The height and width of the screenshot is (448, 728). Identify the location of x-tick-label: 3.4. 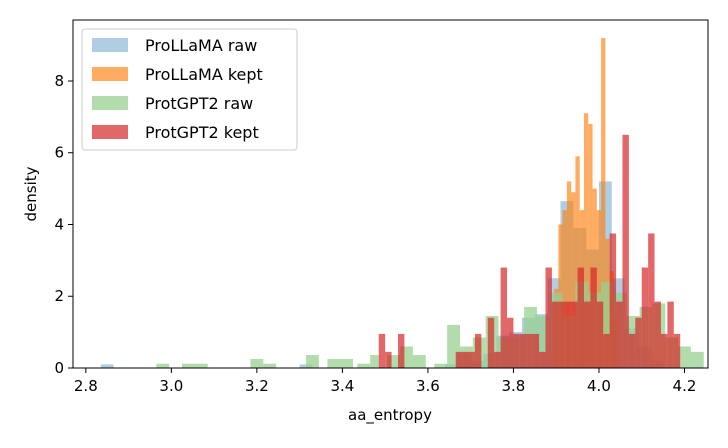
(342, 386).